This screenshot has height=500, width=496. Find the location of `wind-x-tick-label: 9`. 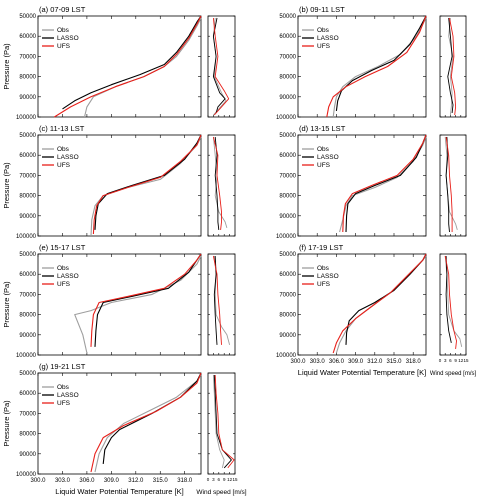

wind-x-tick-label: 9 is located at coordinates (455, 360).